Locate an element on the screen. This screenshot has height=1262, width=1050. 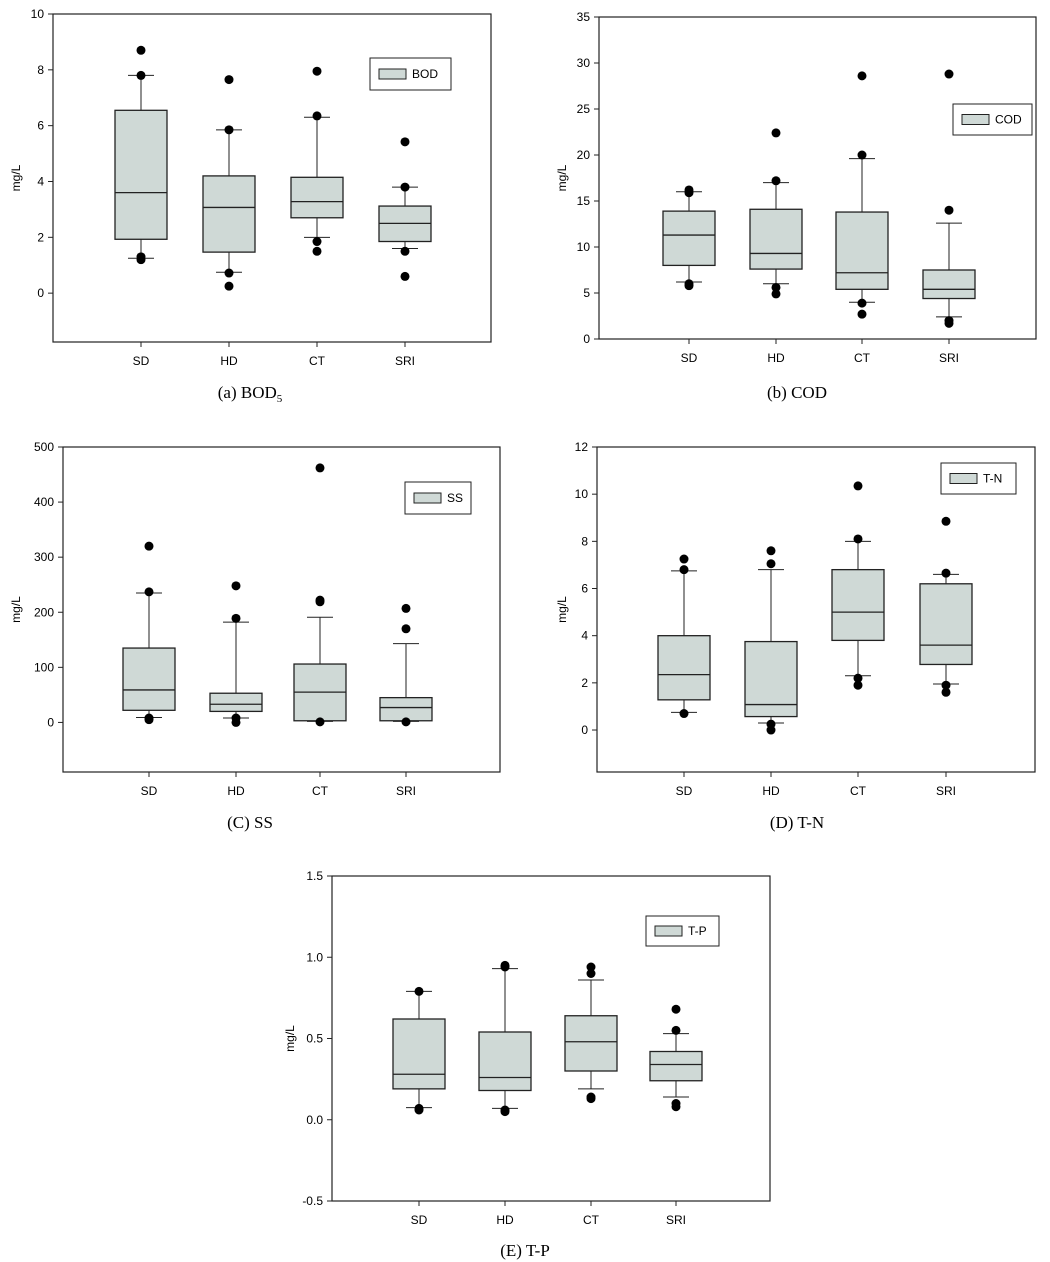
legend-label: T-N is located at coordinates (992, 479).